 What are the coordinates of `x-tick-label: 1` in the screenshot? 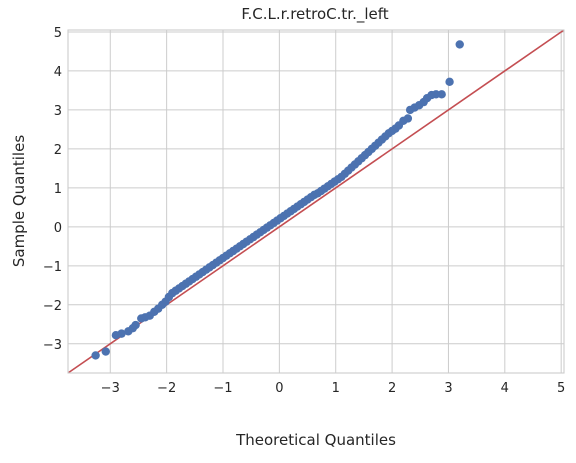 It's located at (336, 388).